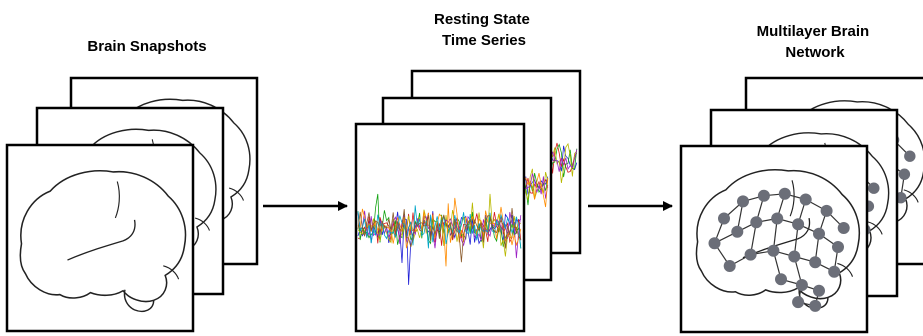  Describe the element at coordinates (774, 239) in the screenshot. I see `network-card-front` at that location.